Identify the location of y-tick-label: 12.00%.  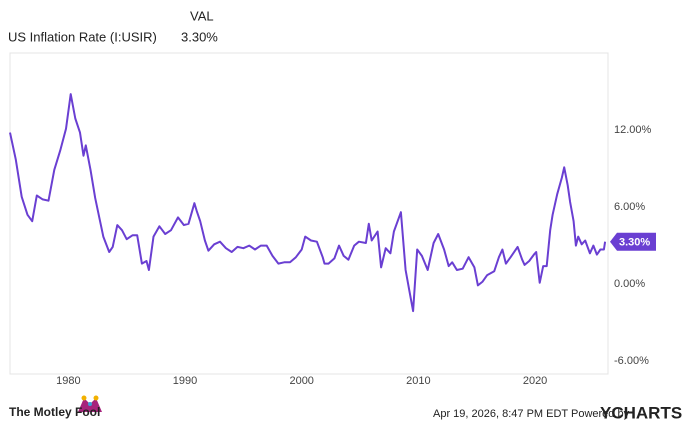
(633, 130).